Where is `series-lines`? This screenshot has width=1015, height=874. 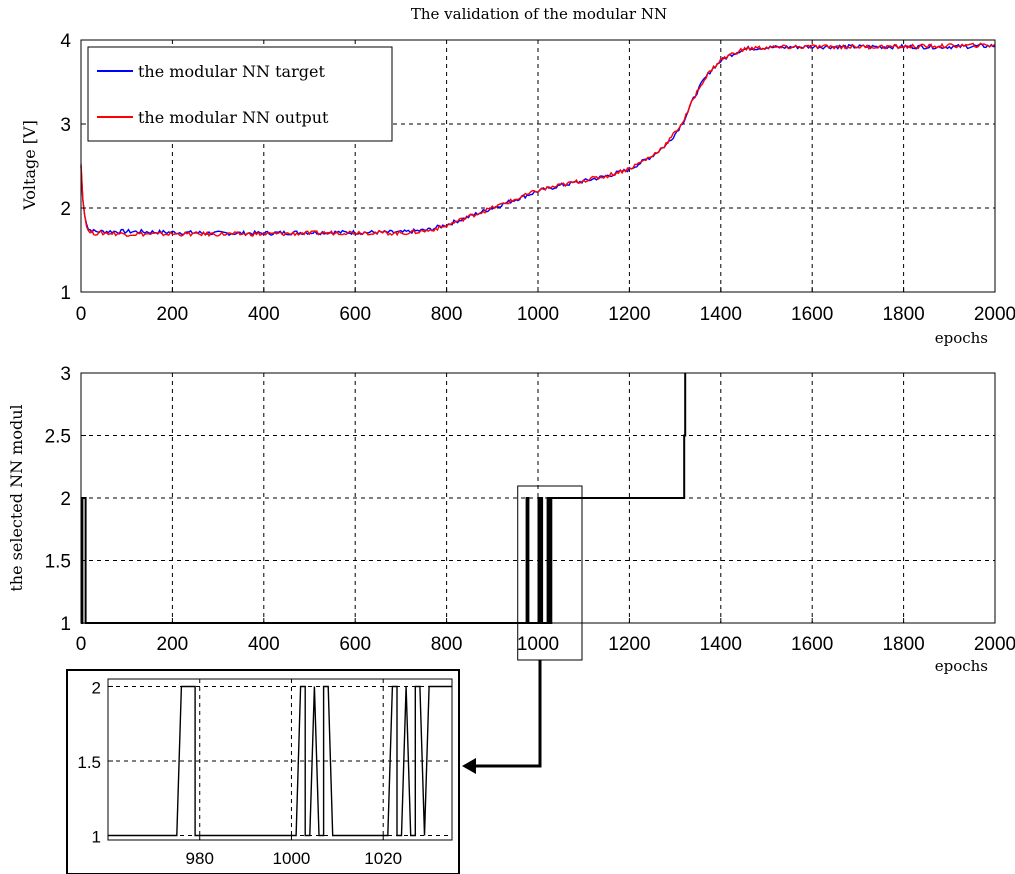
series-lines is located at coordinates (280, 761).